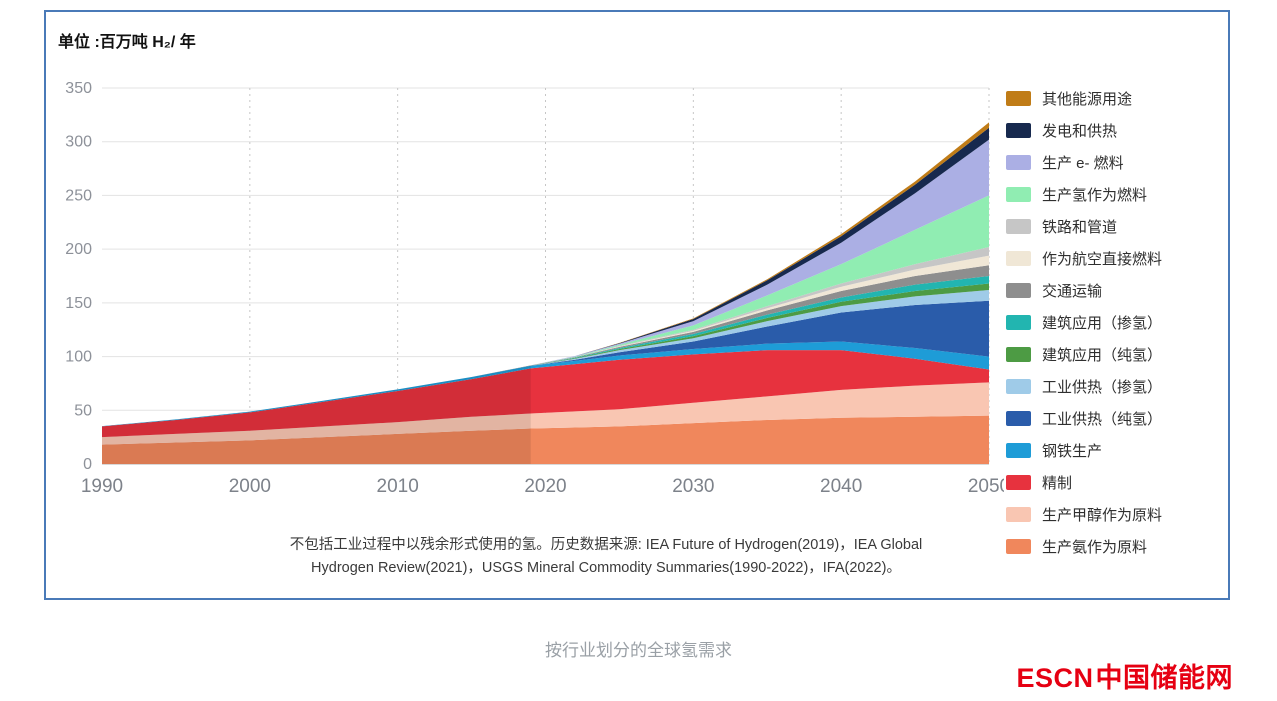  I want to click on legend-label: 生产 e- 燃料, so click(1083, 163).